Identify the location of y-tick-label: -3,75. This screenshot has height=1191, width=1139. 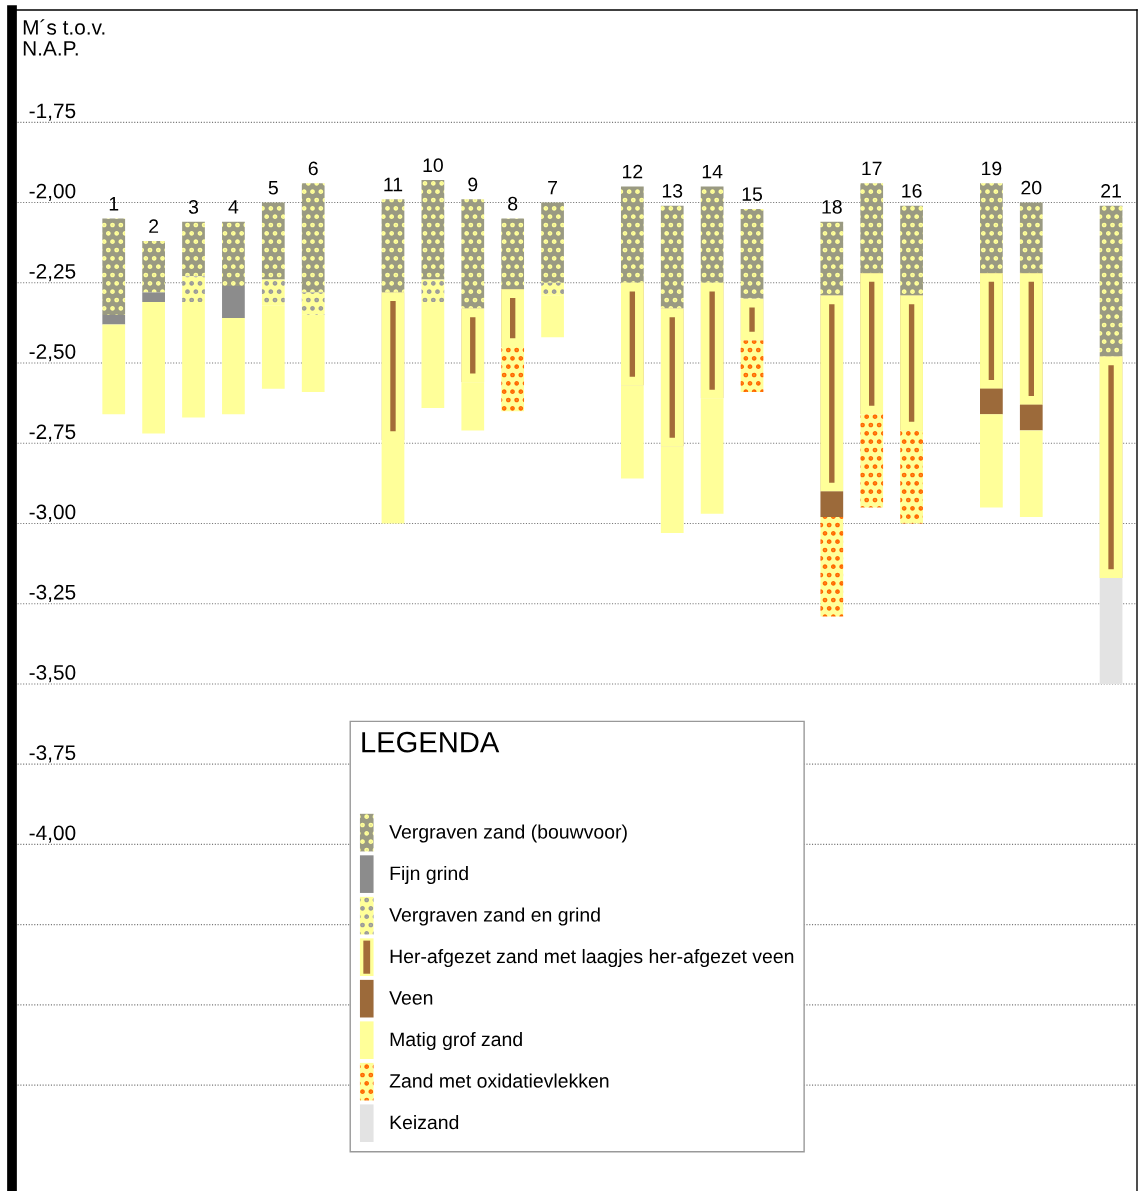
(52, 754).